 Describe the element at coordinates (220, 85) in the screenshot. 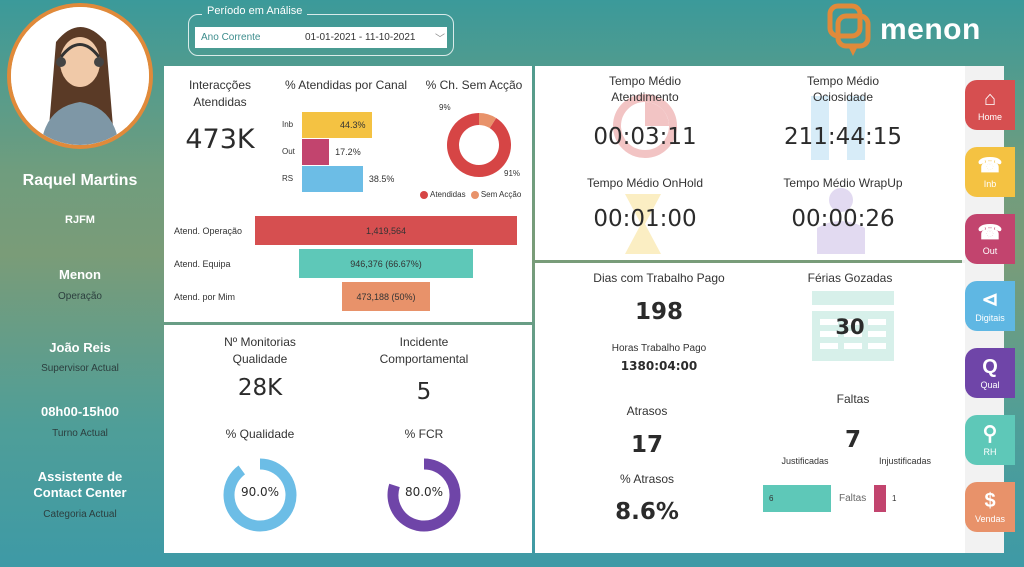

I see `interactions-title-1: Interacções` at that location.